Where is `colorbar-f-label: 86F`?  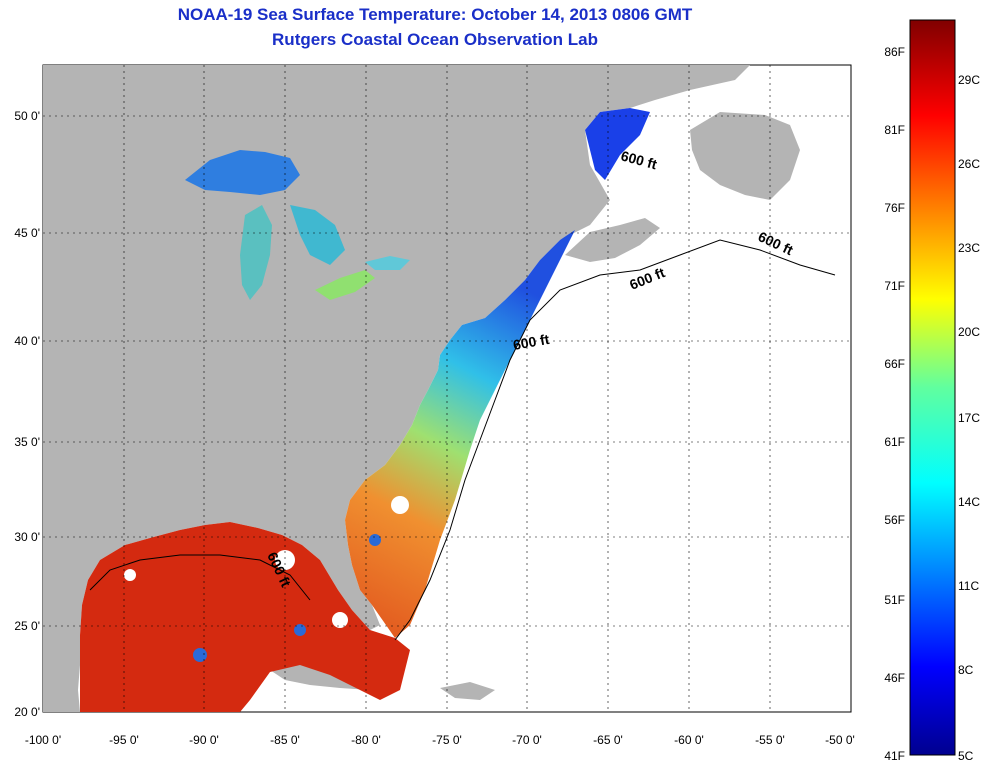
colorbar-f-label: 86F is located at coordinates (894, 52).